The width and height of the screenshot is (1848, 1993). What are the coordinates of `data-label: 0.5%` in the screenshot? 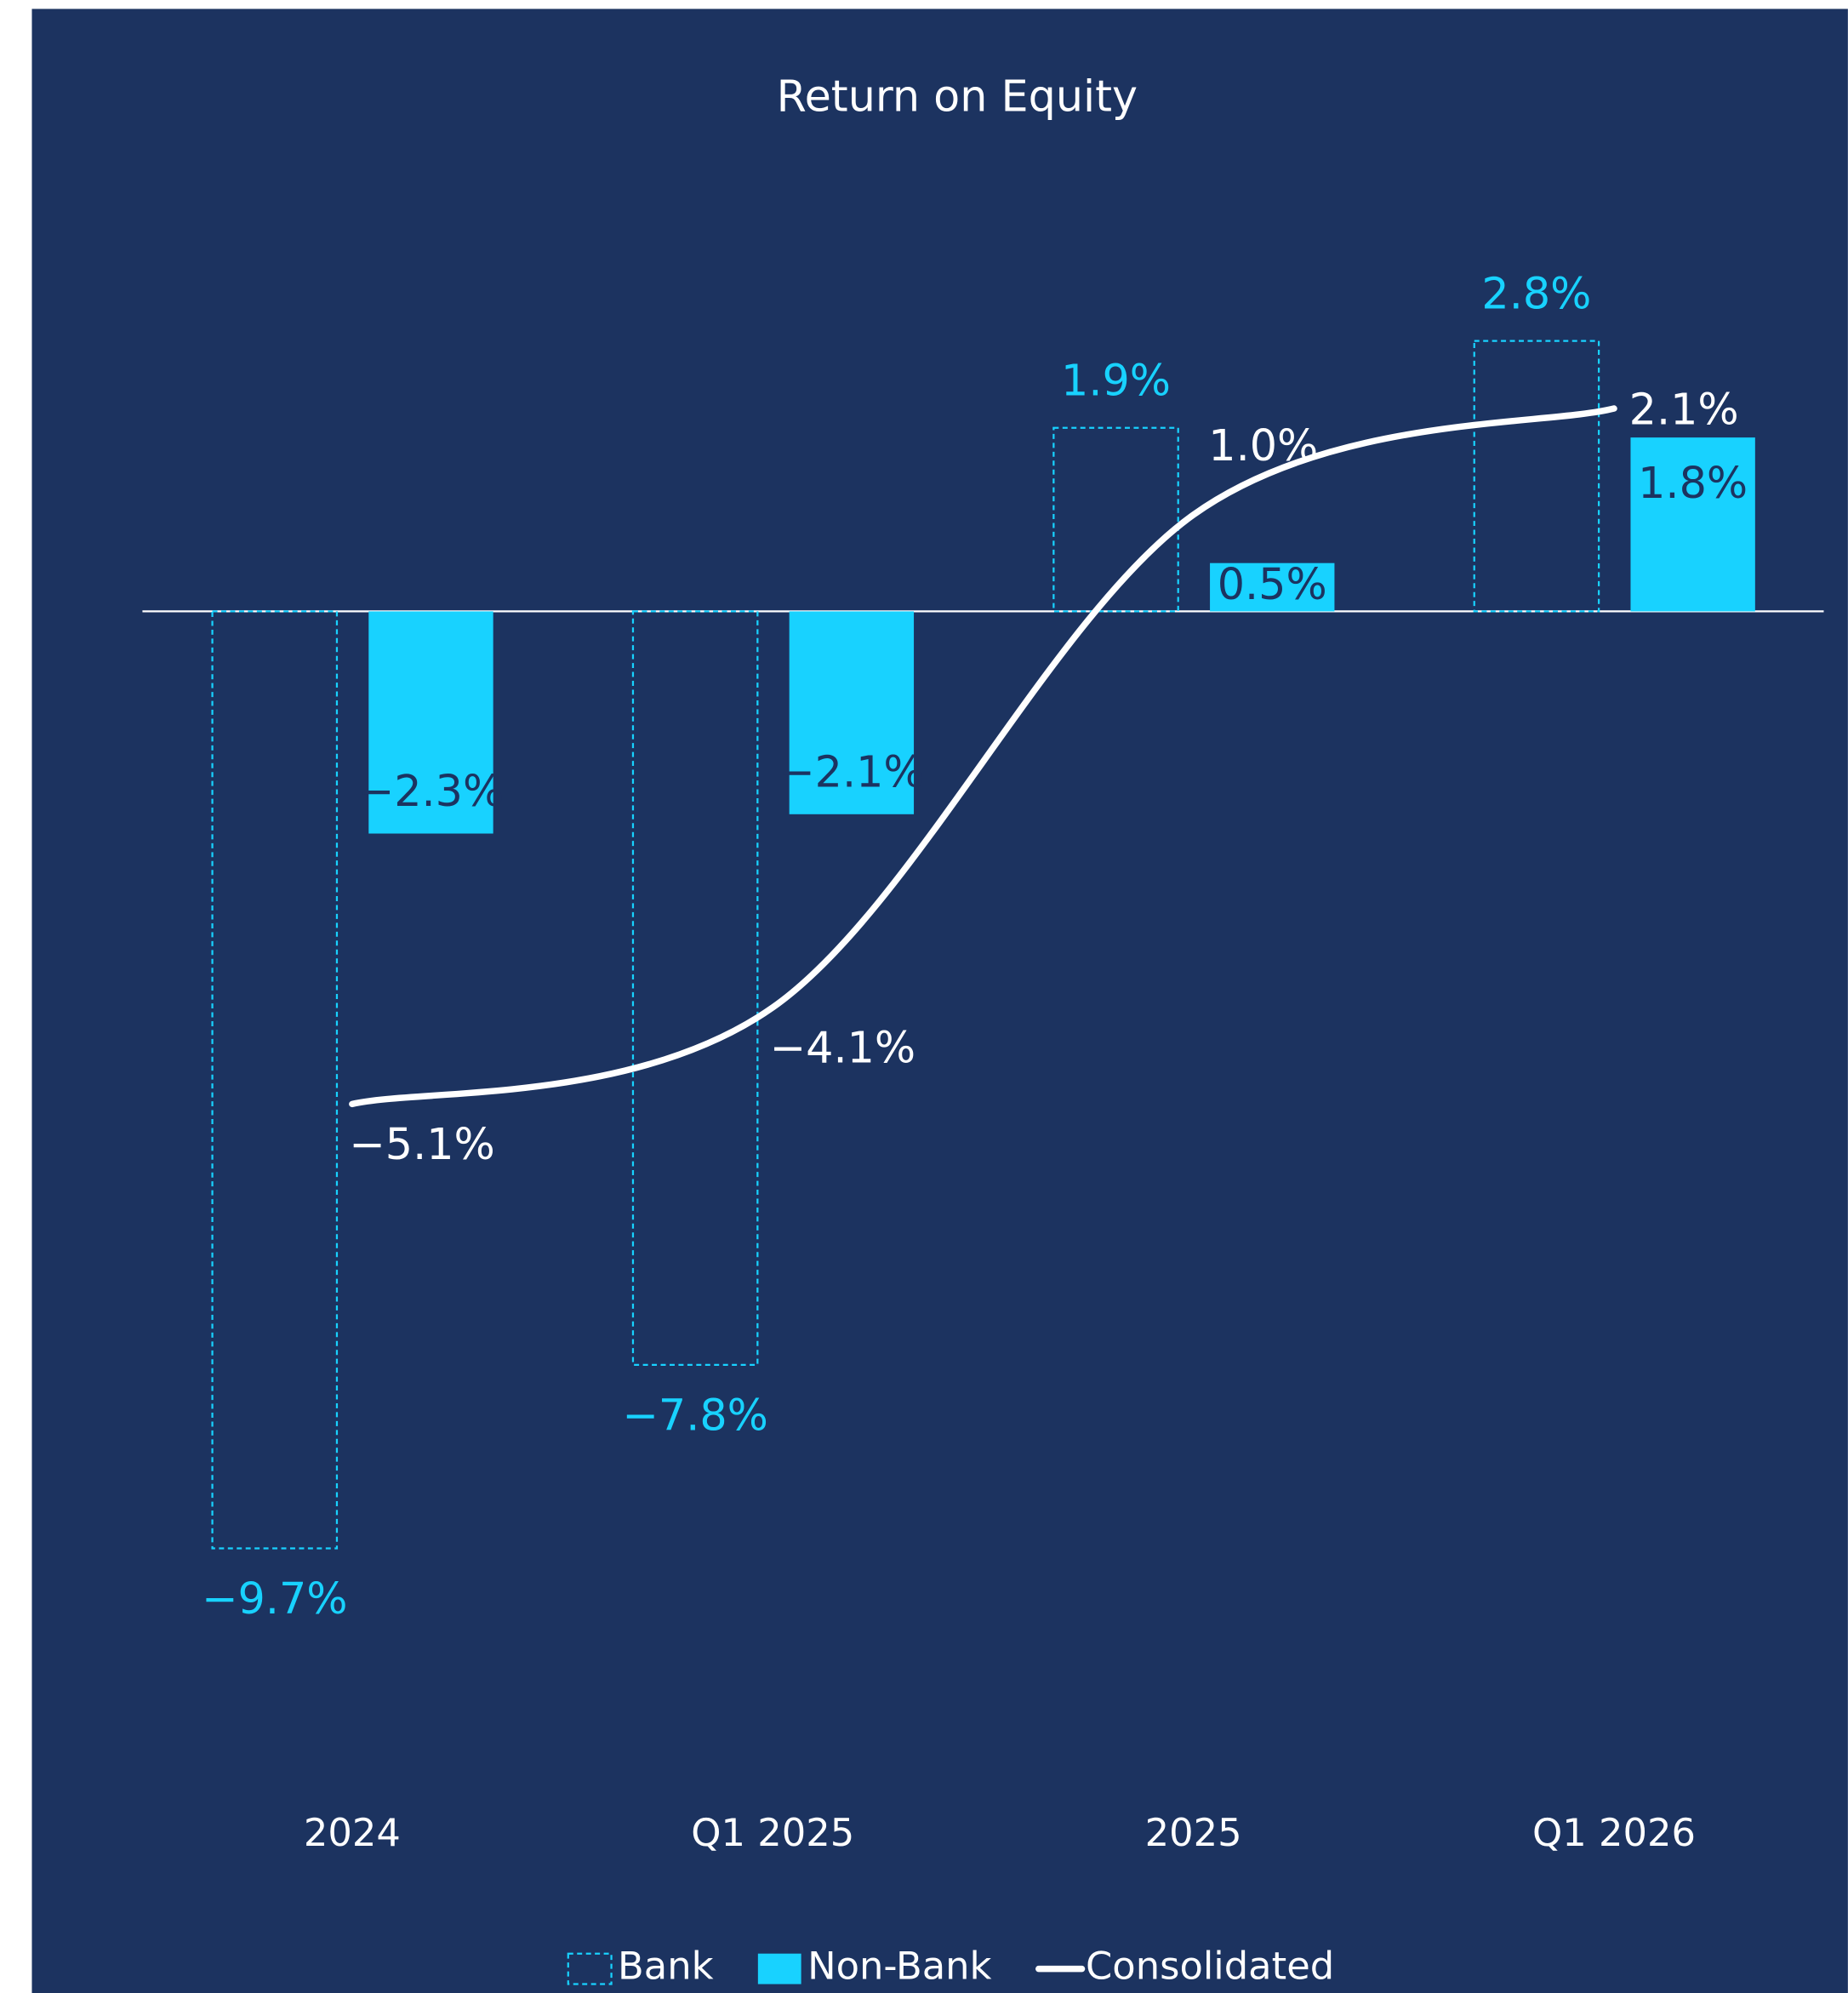 It's located at (1272, 584).